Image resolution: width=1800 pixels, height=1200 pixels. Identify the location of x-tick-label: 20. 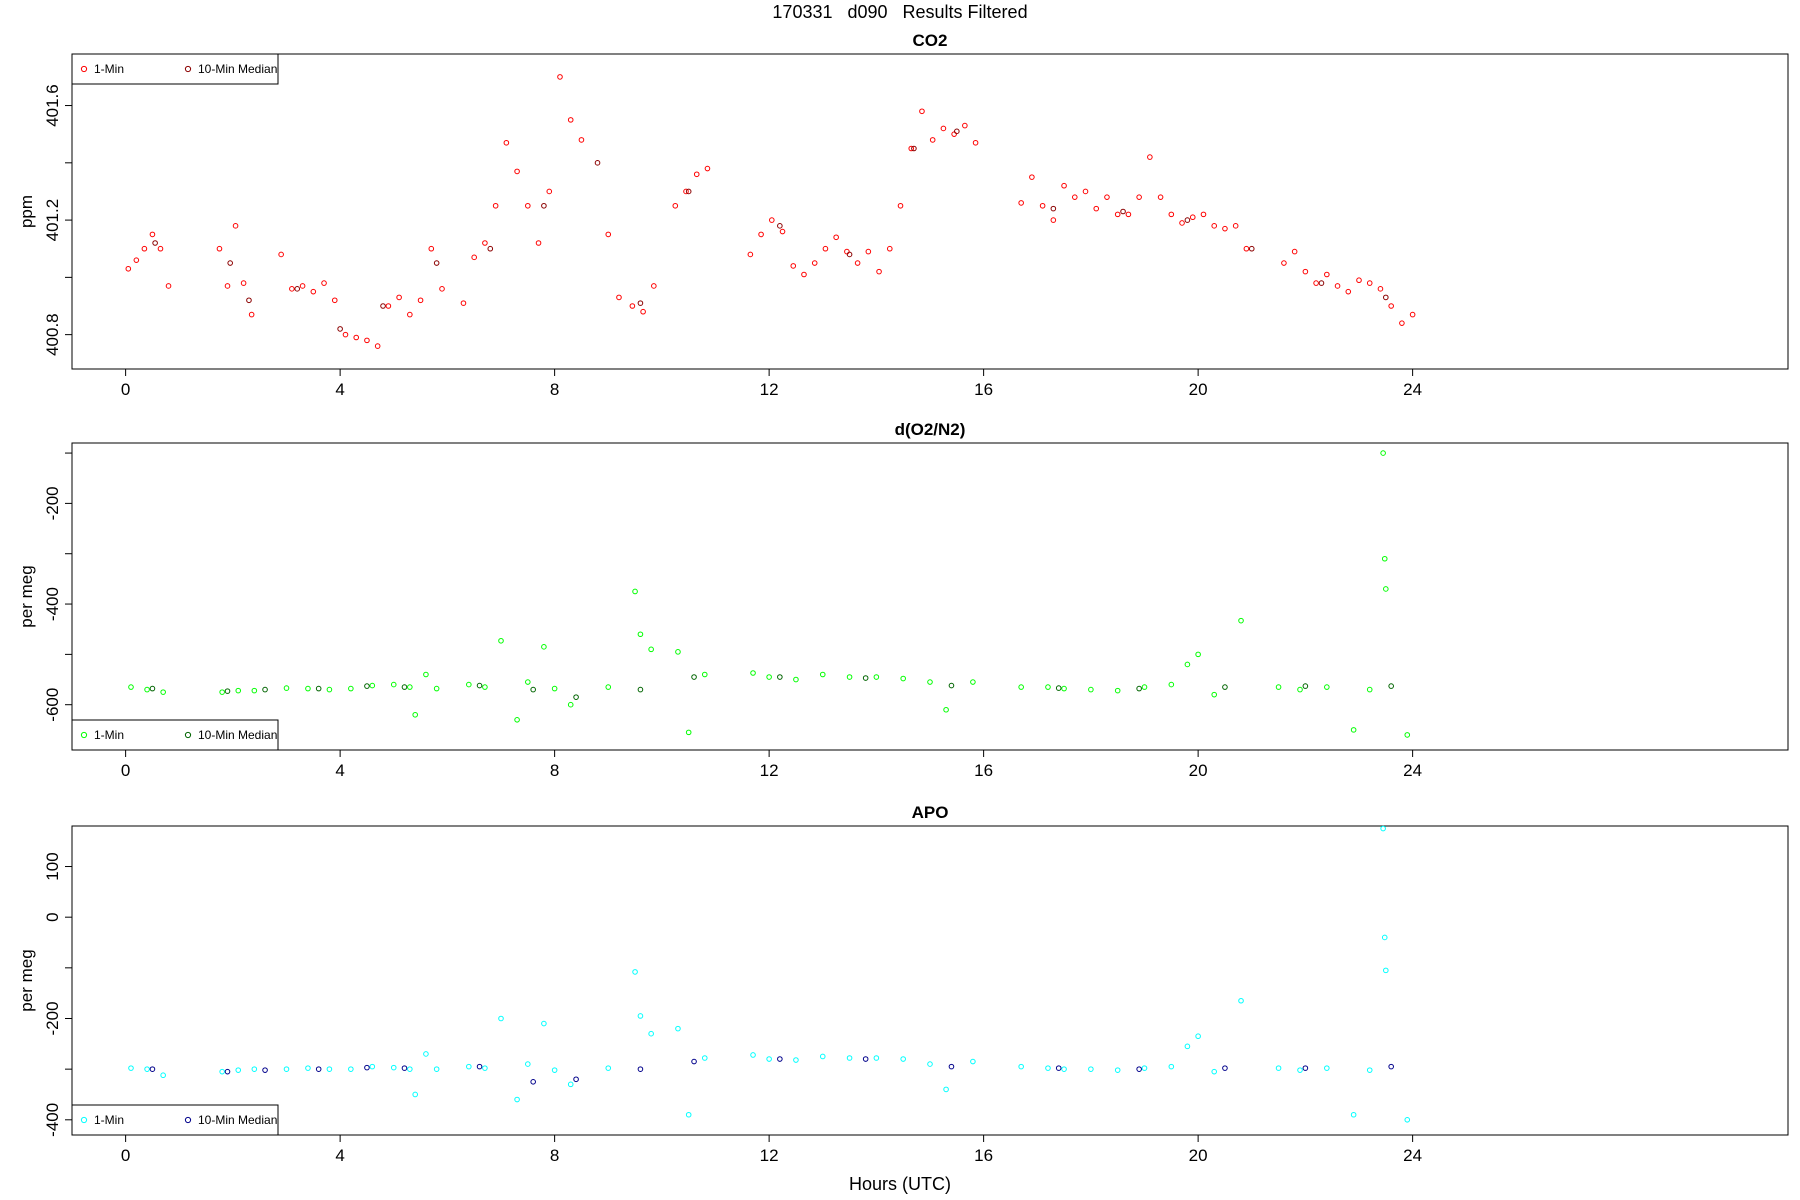
(1198, 770).